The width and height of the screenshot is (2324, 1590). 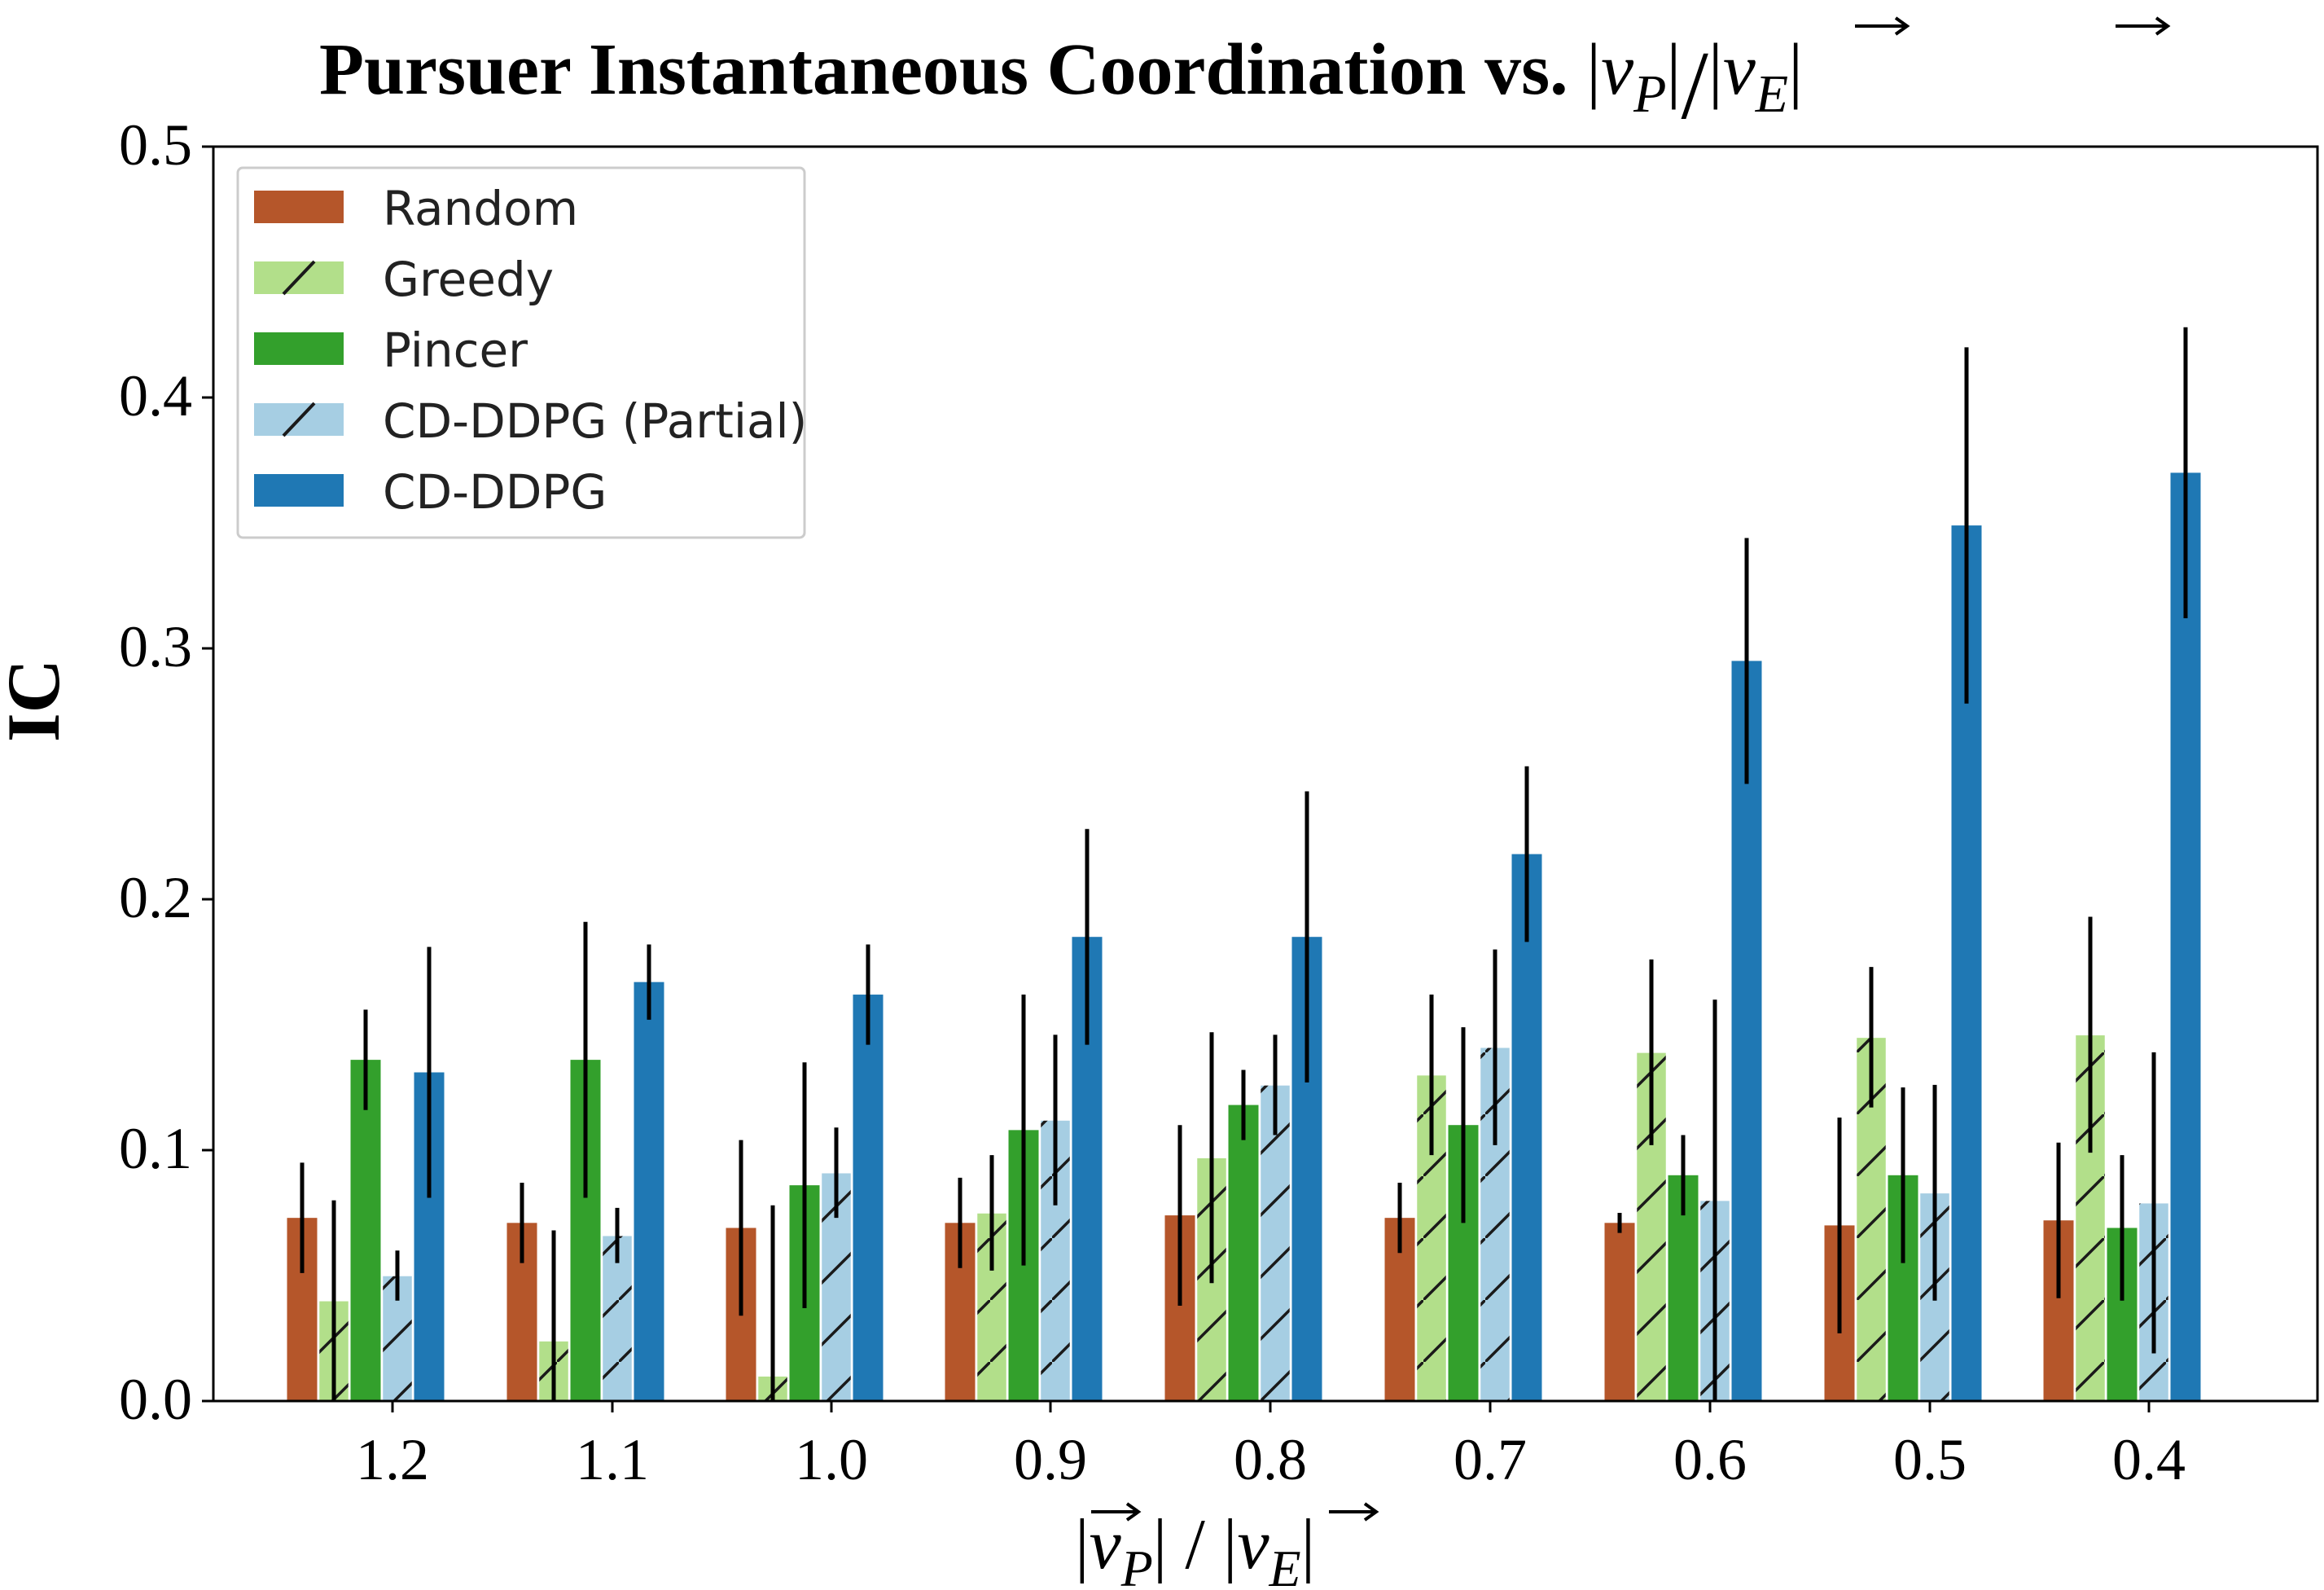 What do you see at coordinates (831, 1459) in the screenshot?
I see `x-tick-label: 1.0` at bounding box center [831, 1459].